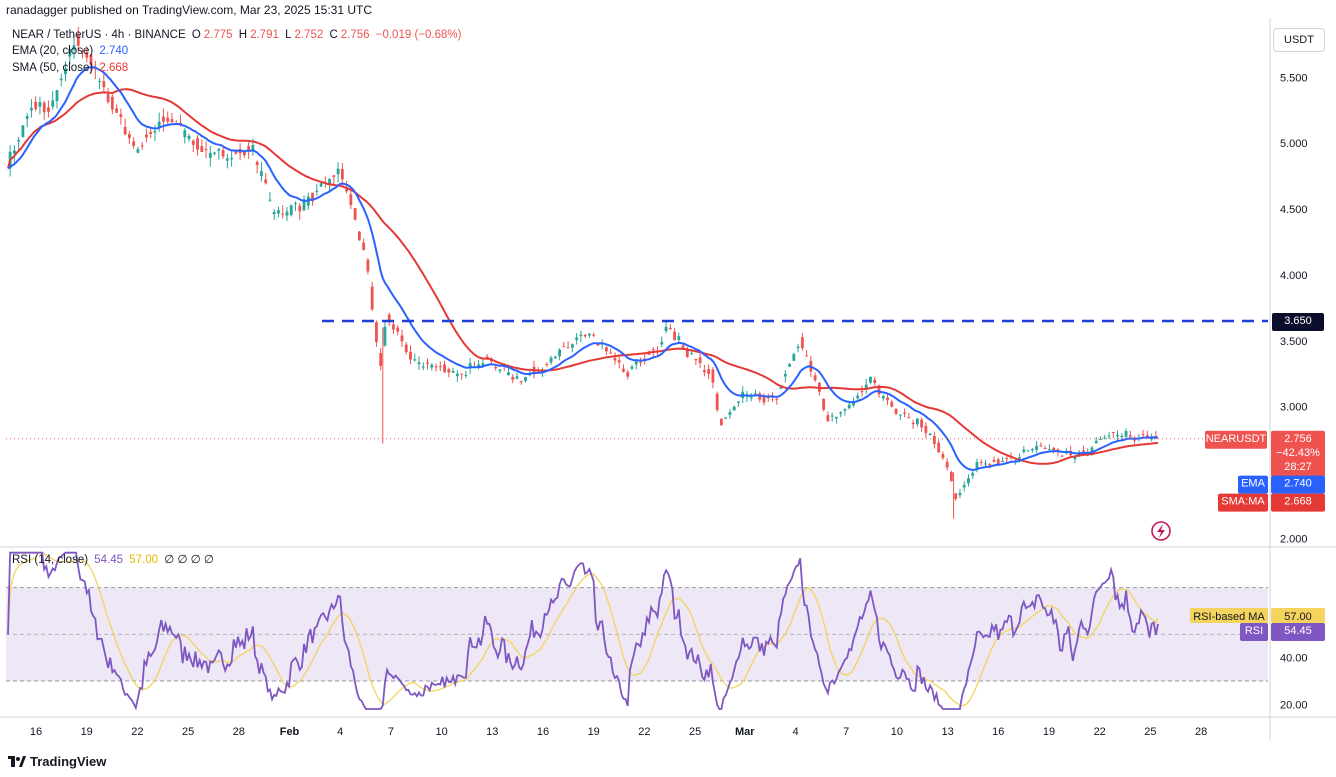 This screenshot has height=777, width=1336. I want to click on rsi-legend-value: 54.45, so click(109, 560).